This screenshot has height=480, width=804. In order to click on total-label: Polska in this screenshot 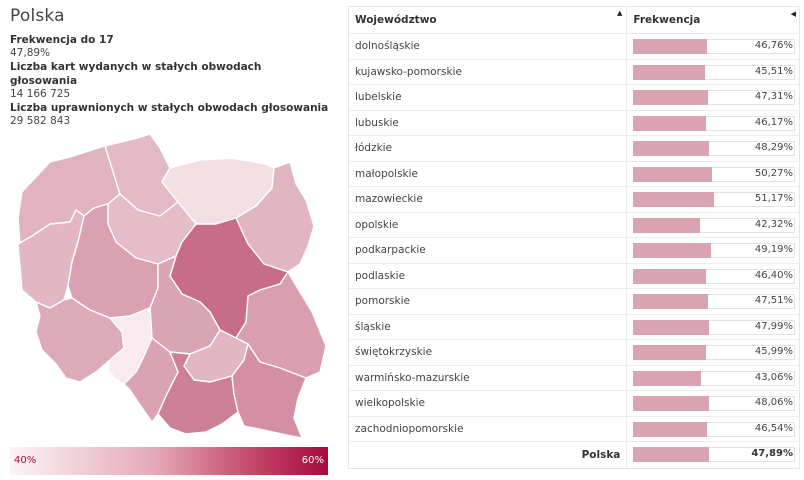, I will do `click(488, 455)`.